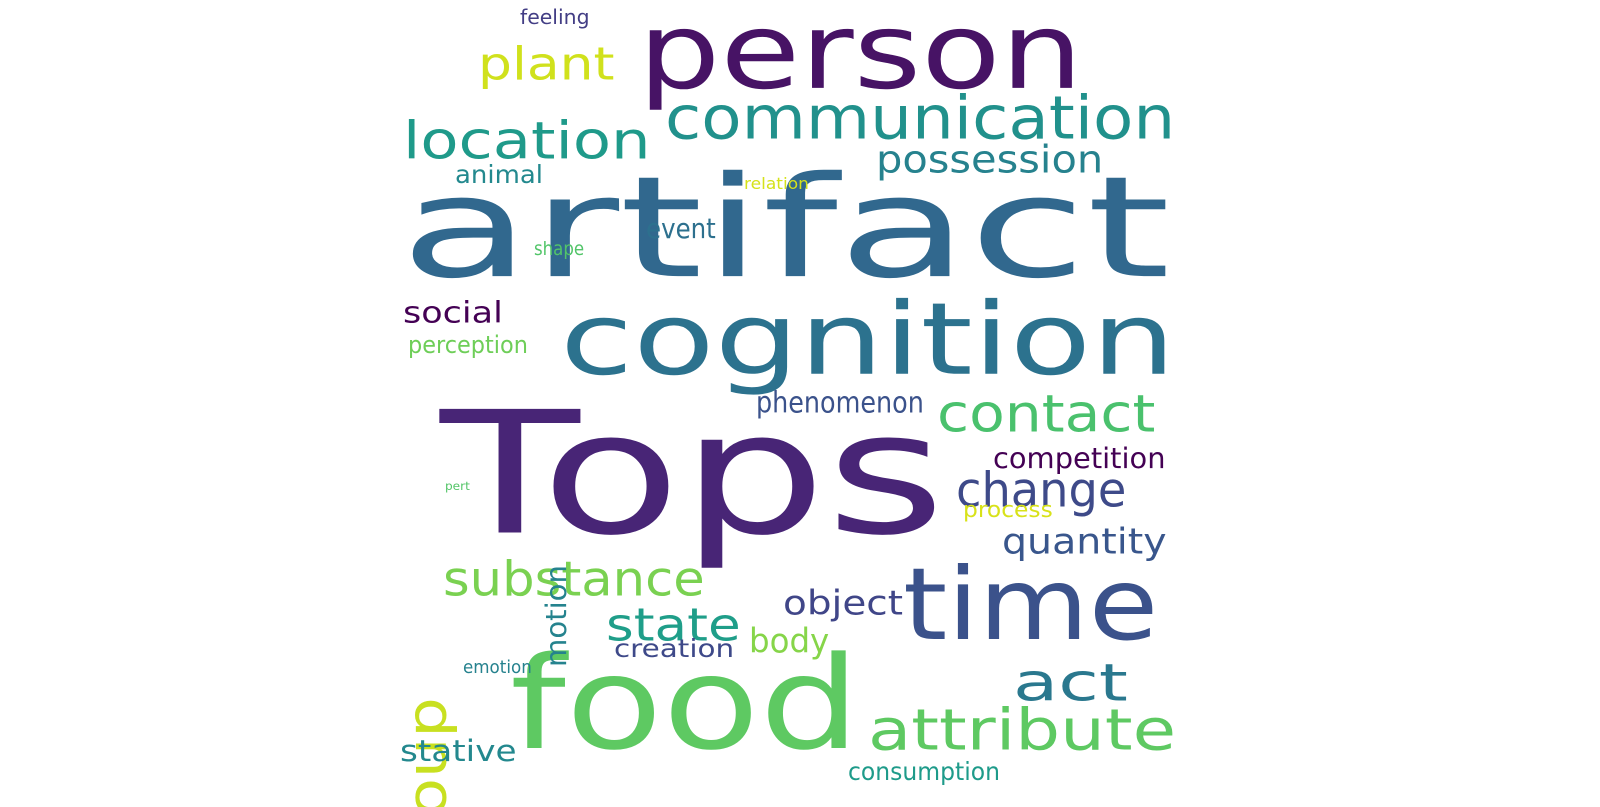  Describe the element at coordinates (990, 160) in the screenshot. I see `word-possession: possession` at that location.